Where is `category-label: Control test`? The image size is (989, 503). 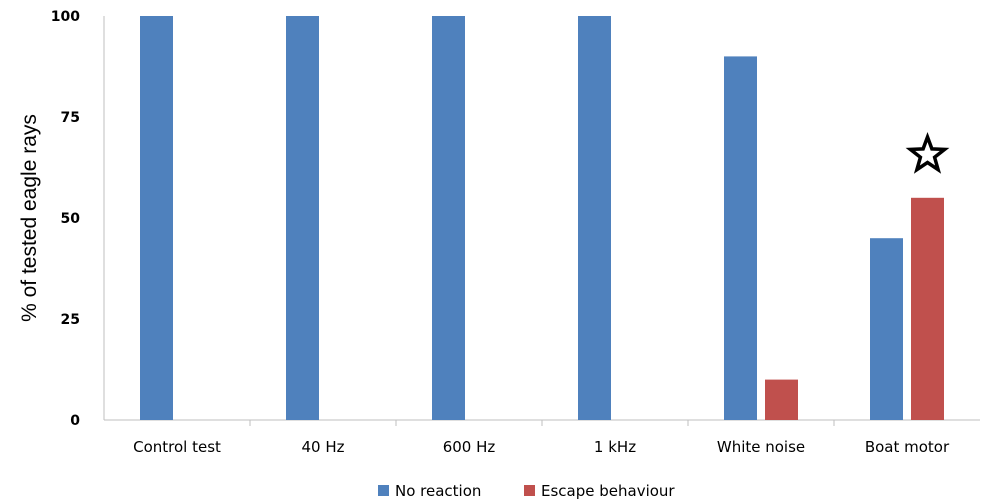 category-label: Control test is located at coordinates (177, 447).